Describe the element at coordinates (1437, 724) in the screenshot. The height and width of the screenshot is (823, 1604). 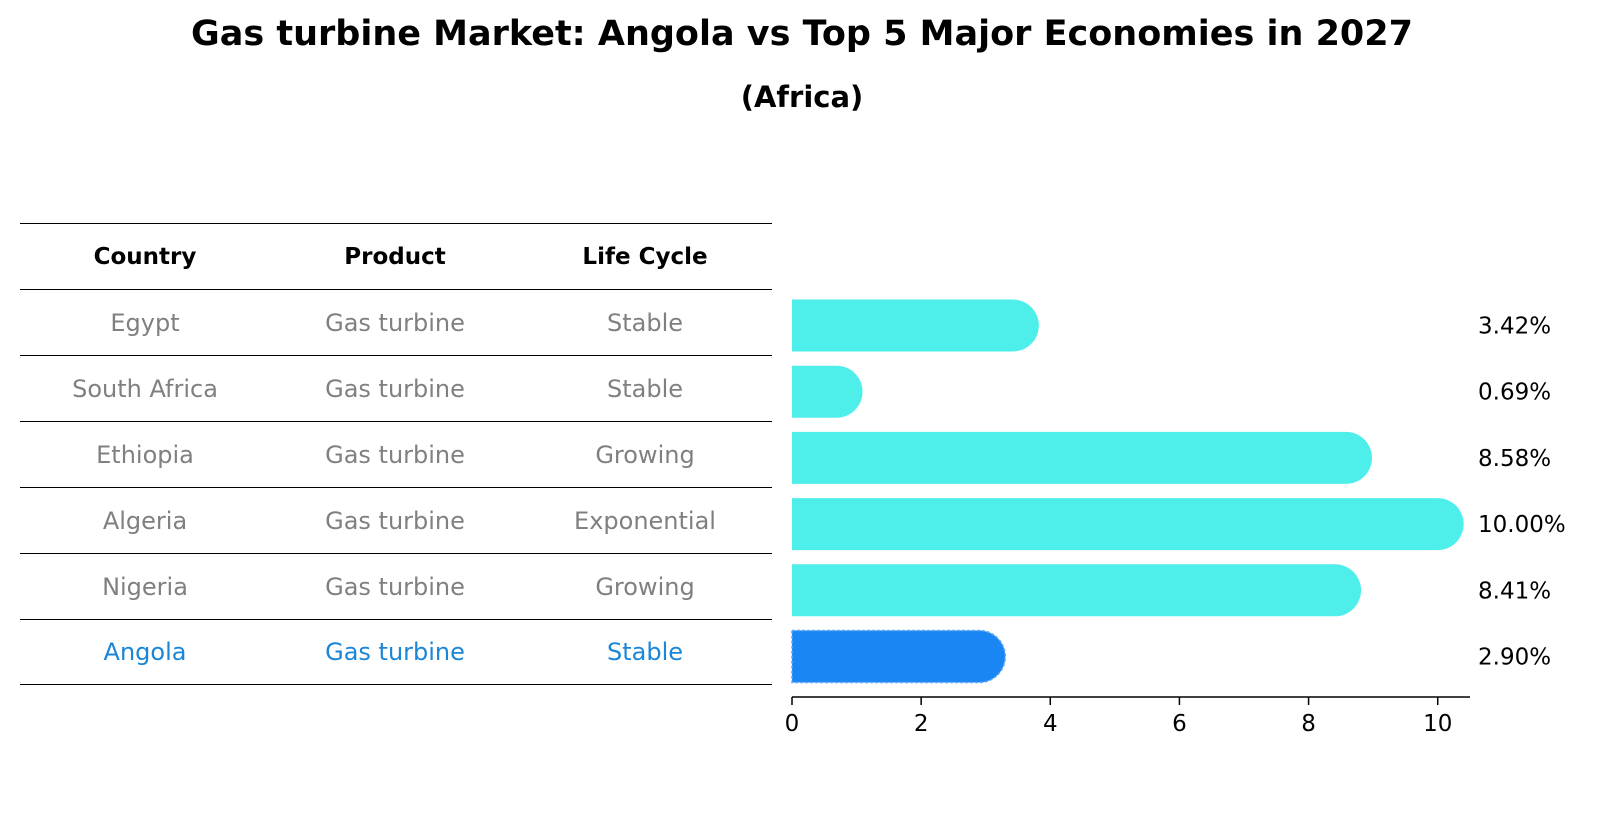
I see `x-tick-label: 10` at that location.